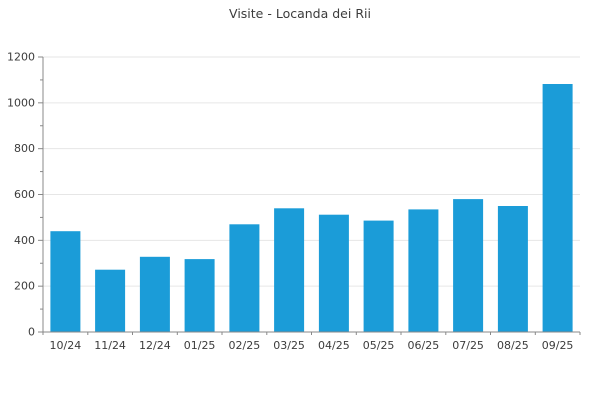 Image resolution: width=600 pixels, height=400 pixels. What do you see at coordinates (21, 102) in the screenshot?
I see `y-tick-label-1000: 1000` at bounding box center [21, 102].